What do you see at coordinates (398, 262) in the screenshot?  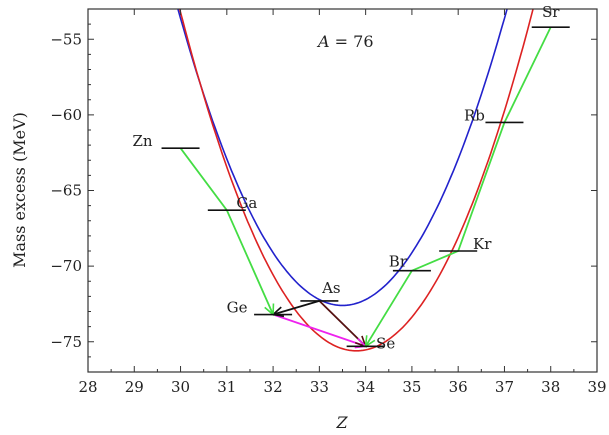 I see `label-br: Br` at bounding box center [398, 262].